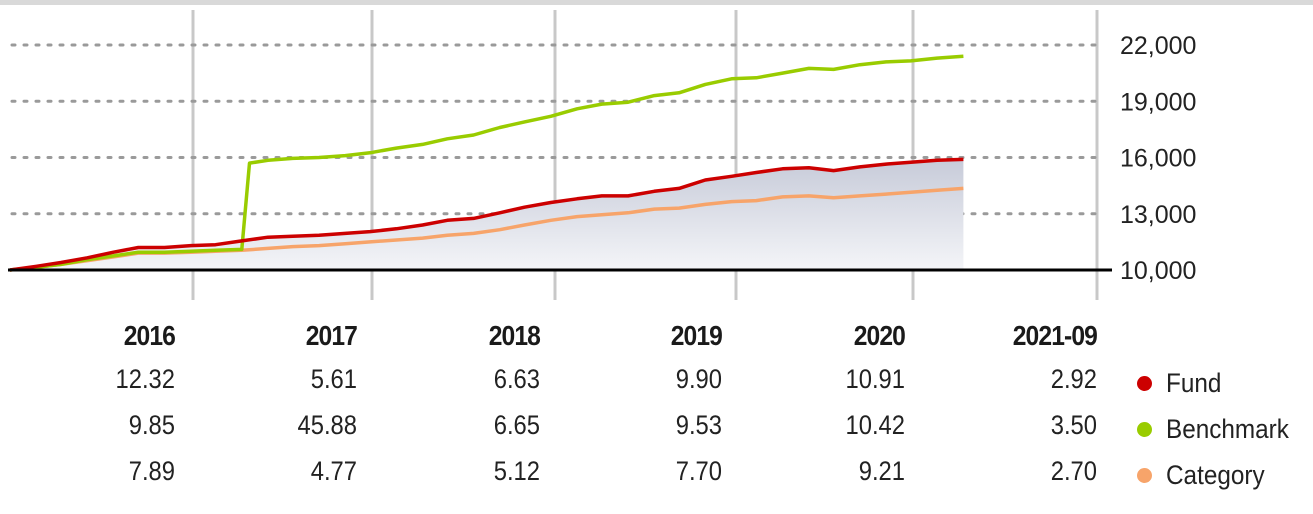  Describe the element at coordinates (879, 335) in the screenshot. I see `year-header: 2020` at that location.